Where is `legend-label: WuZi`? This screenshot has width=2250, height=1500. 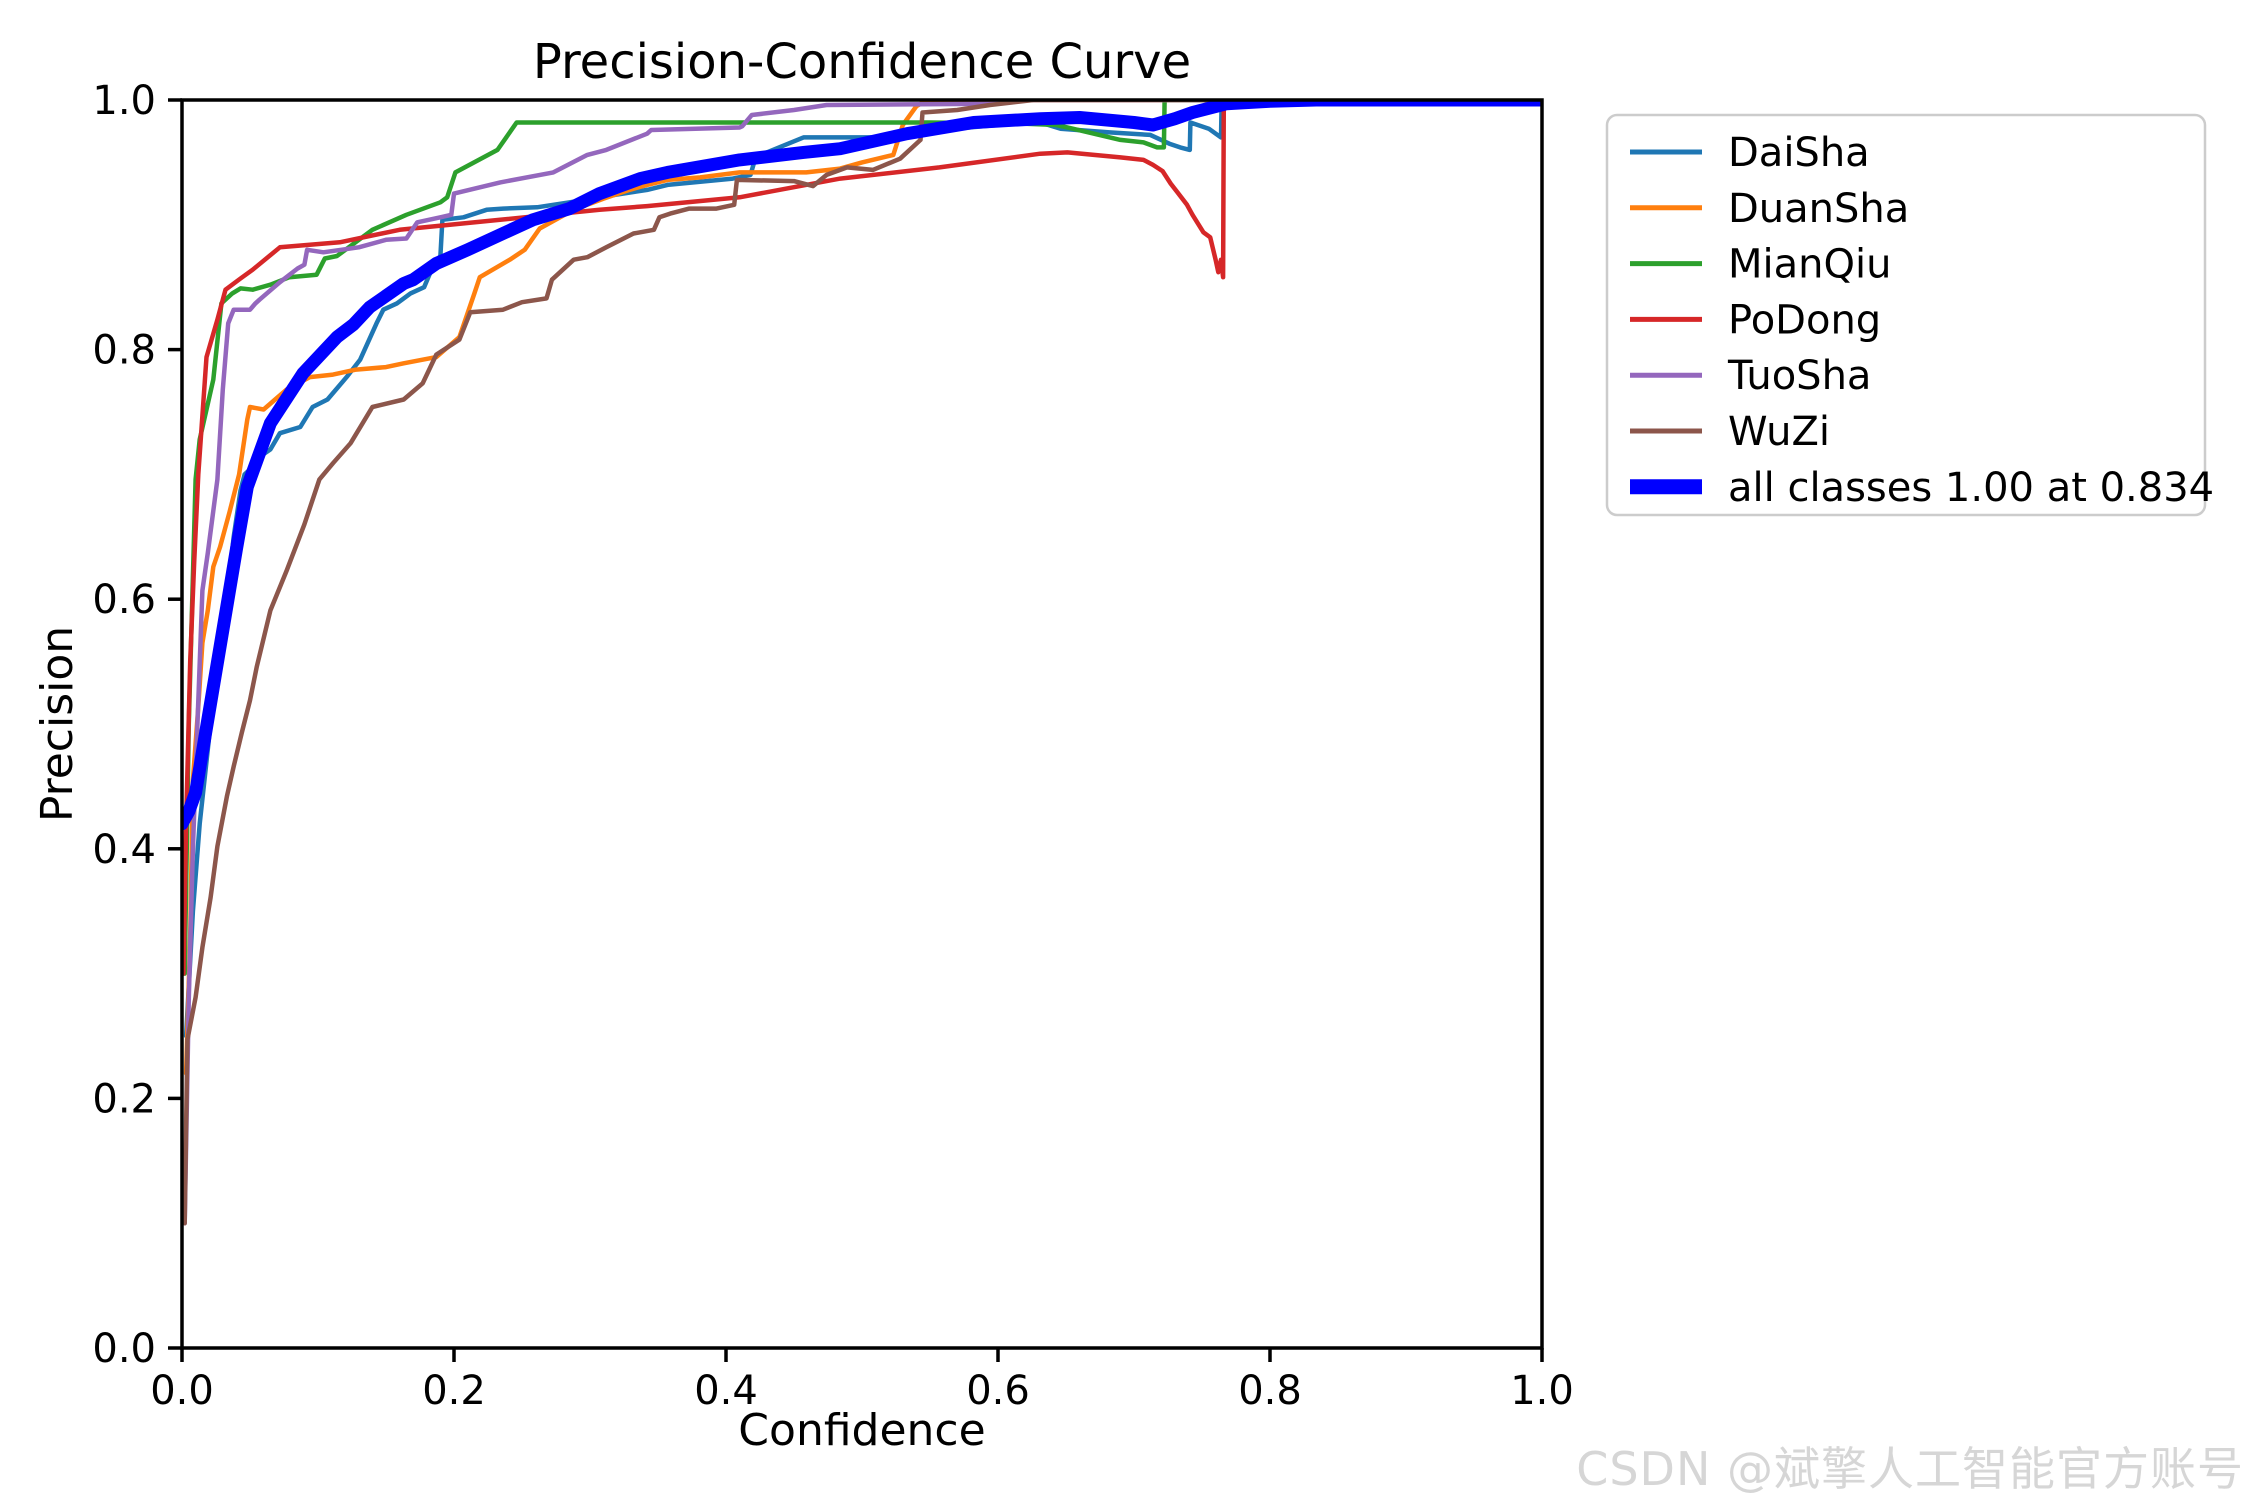
legend-label: WuZi is located at coordinates (1779, 432).